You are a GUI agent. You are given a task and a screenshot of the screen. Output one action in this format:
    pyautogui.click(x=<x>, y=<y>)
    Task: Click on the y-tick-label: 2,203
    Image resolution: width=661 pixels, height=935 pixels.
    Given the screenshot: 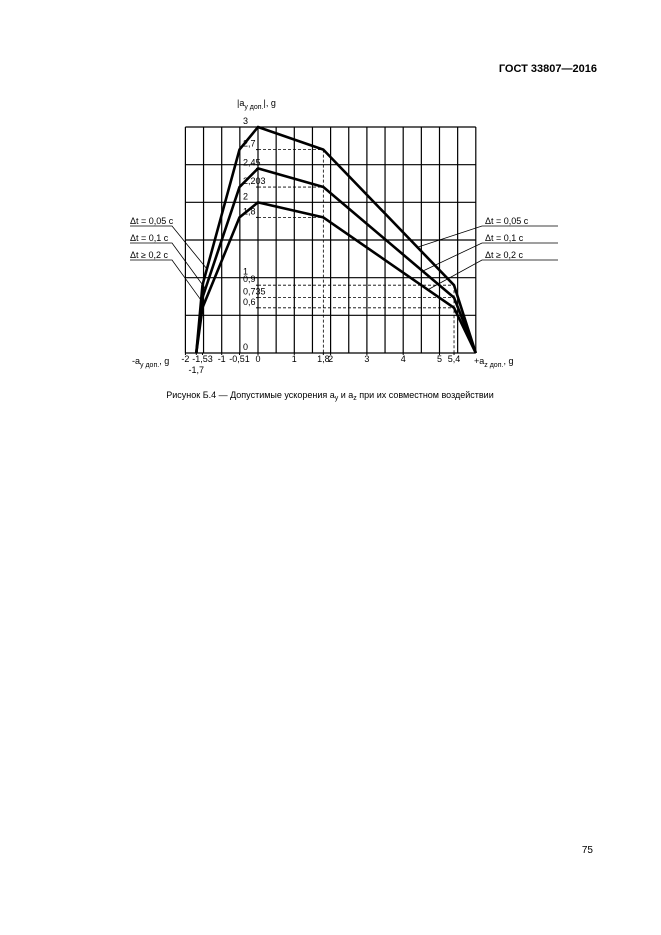 What is the action you would take?
    pyautogui.click(x=254, y=181)
    